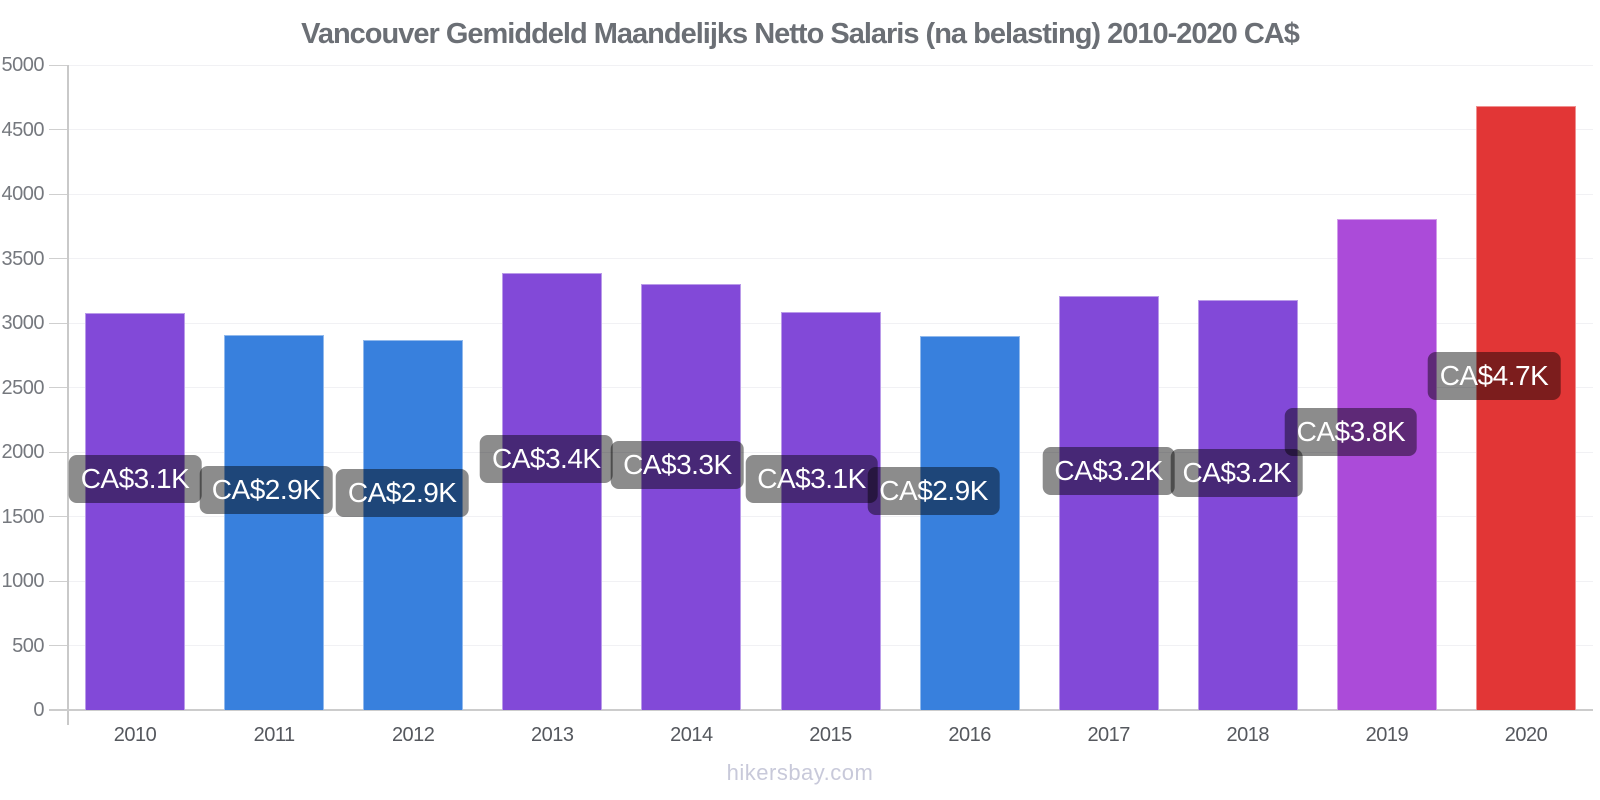  Describe the element at coordinates (933, 490) in the screenshot. I see `bar-value-badge-2016: CA$2.9K` at that location.